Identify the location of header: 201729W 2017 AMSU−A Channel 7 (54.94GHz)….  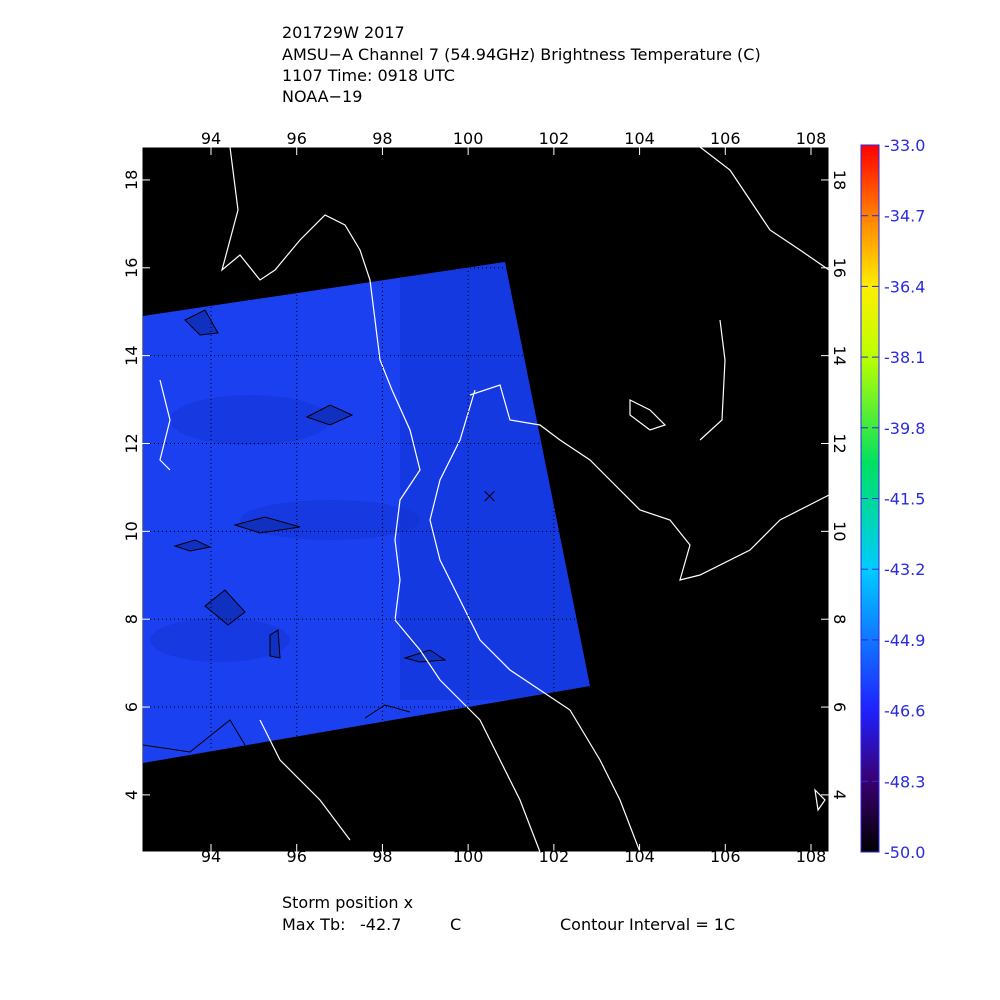
(521, 64).